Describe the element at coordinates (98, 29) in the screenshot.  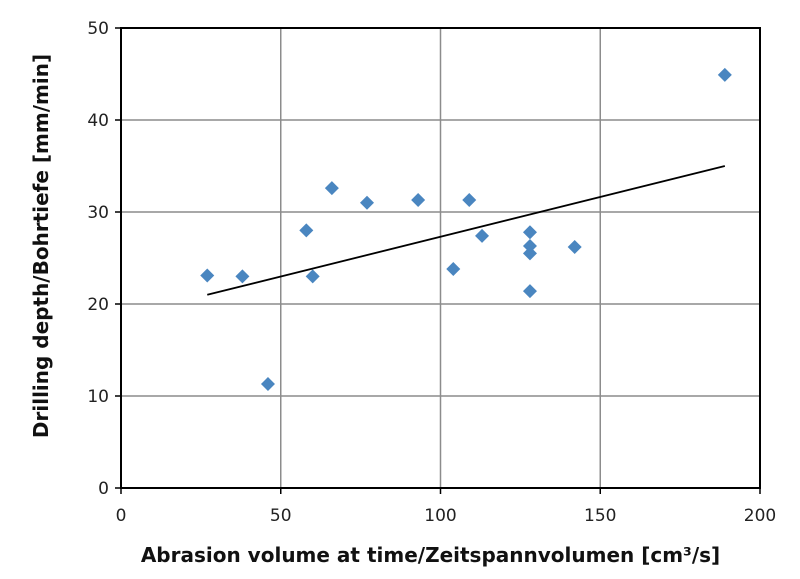
I see `y-tick-label: 50` at that location.